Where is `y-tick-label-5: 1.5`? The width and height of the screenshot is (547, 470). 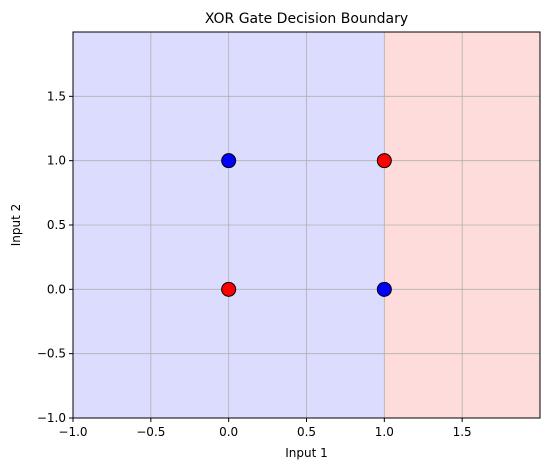 y-tick-label-5: 1.5 is located at coordinates (56, 96).